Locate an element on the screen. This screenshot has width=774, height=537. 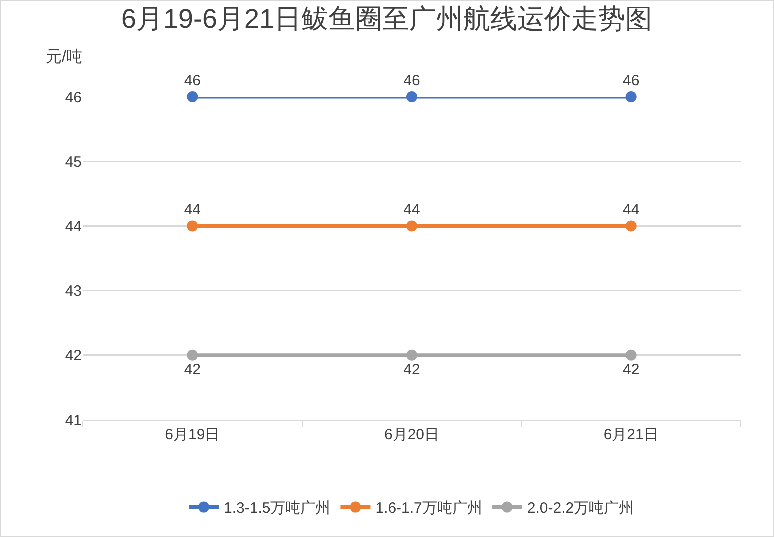
x-tick-label: 6月20日 is located at coordinates (412, 435).